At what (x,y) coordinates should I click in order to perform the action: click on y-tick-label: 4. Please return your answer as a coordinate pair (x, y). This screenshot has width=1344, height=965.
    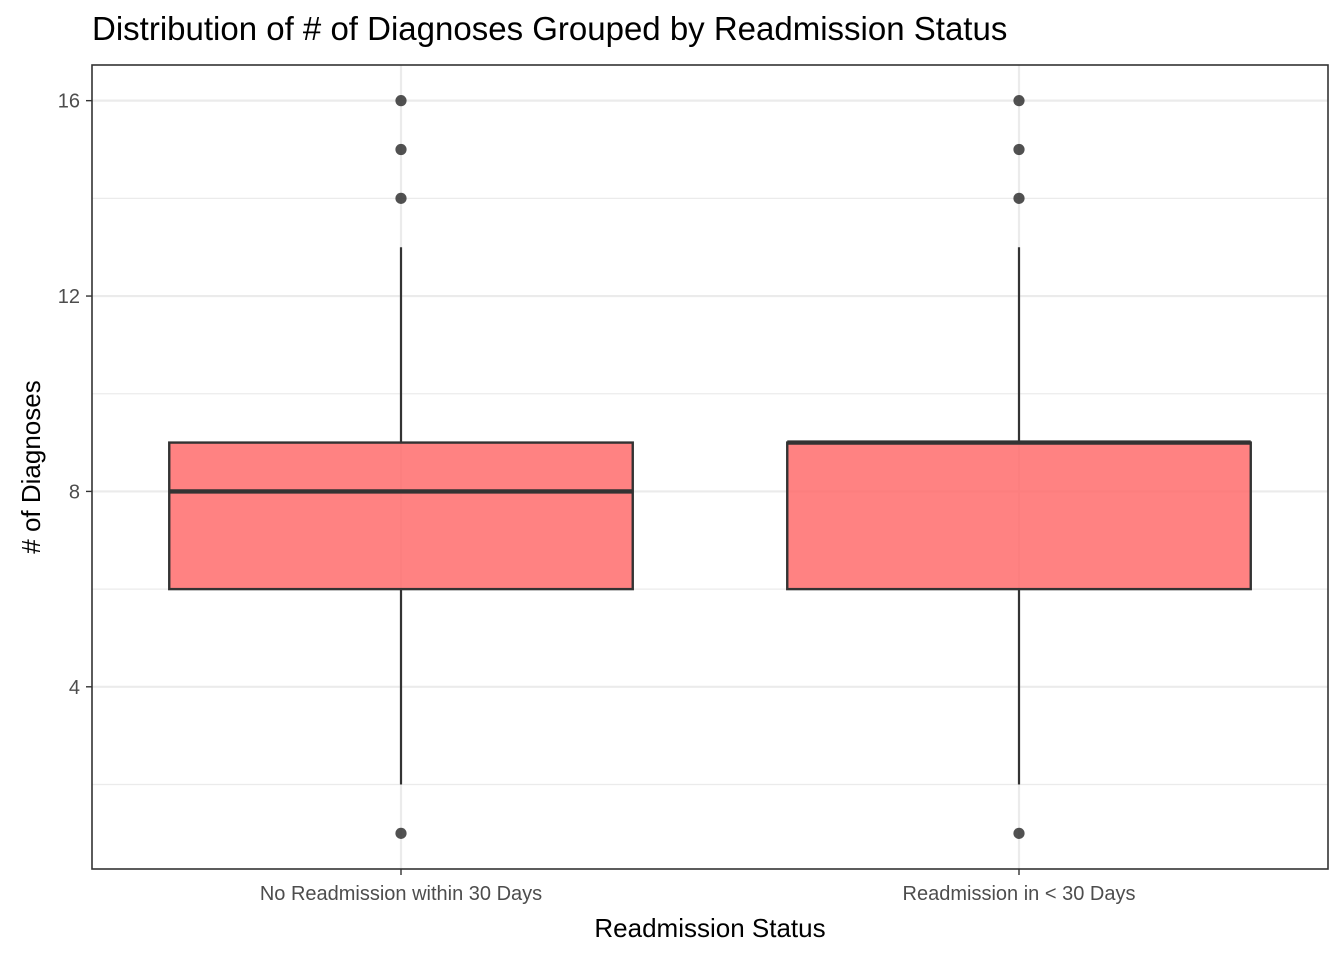
    Looking at the image, I should click on (74, 688).